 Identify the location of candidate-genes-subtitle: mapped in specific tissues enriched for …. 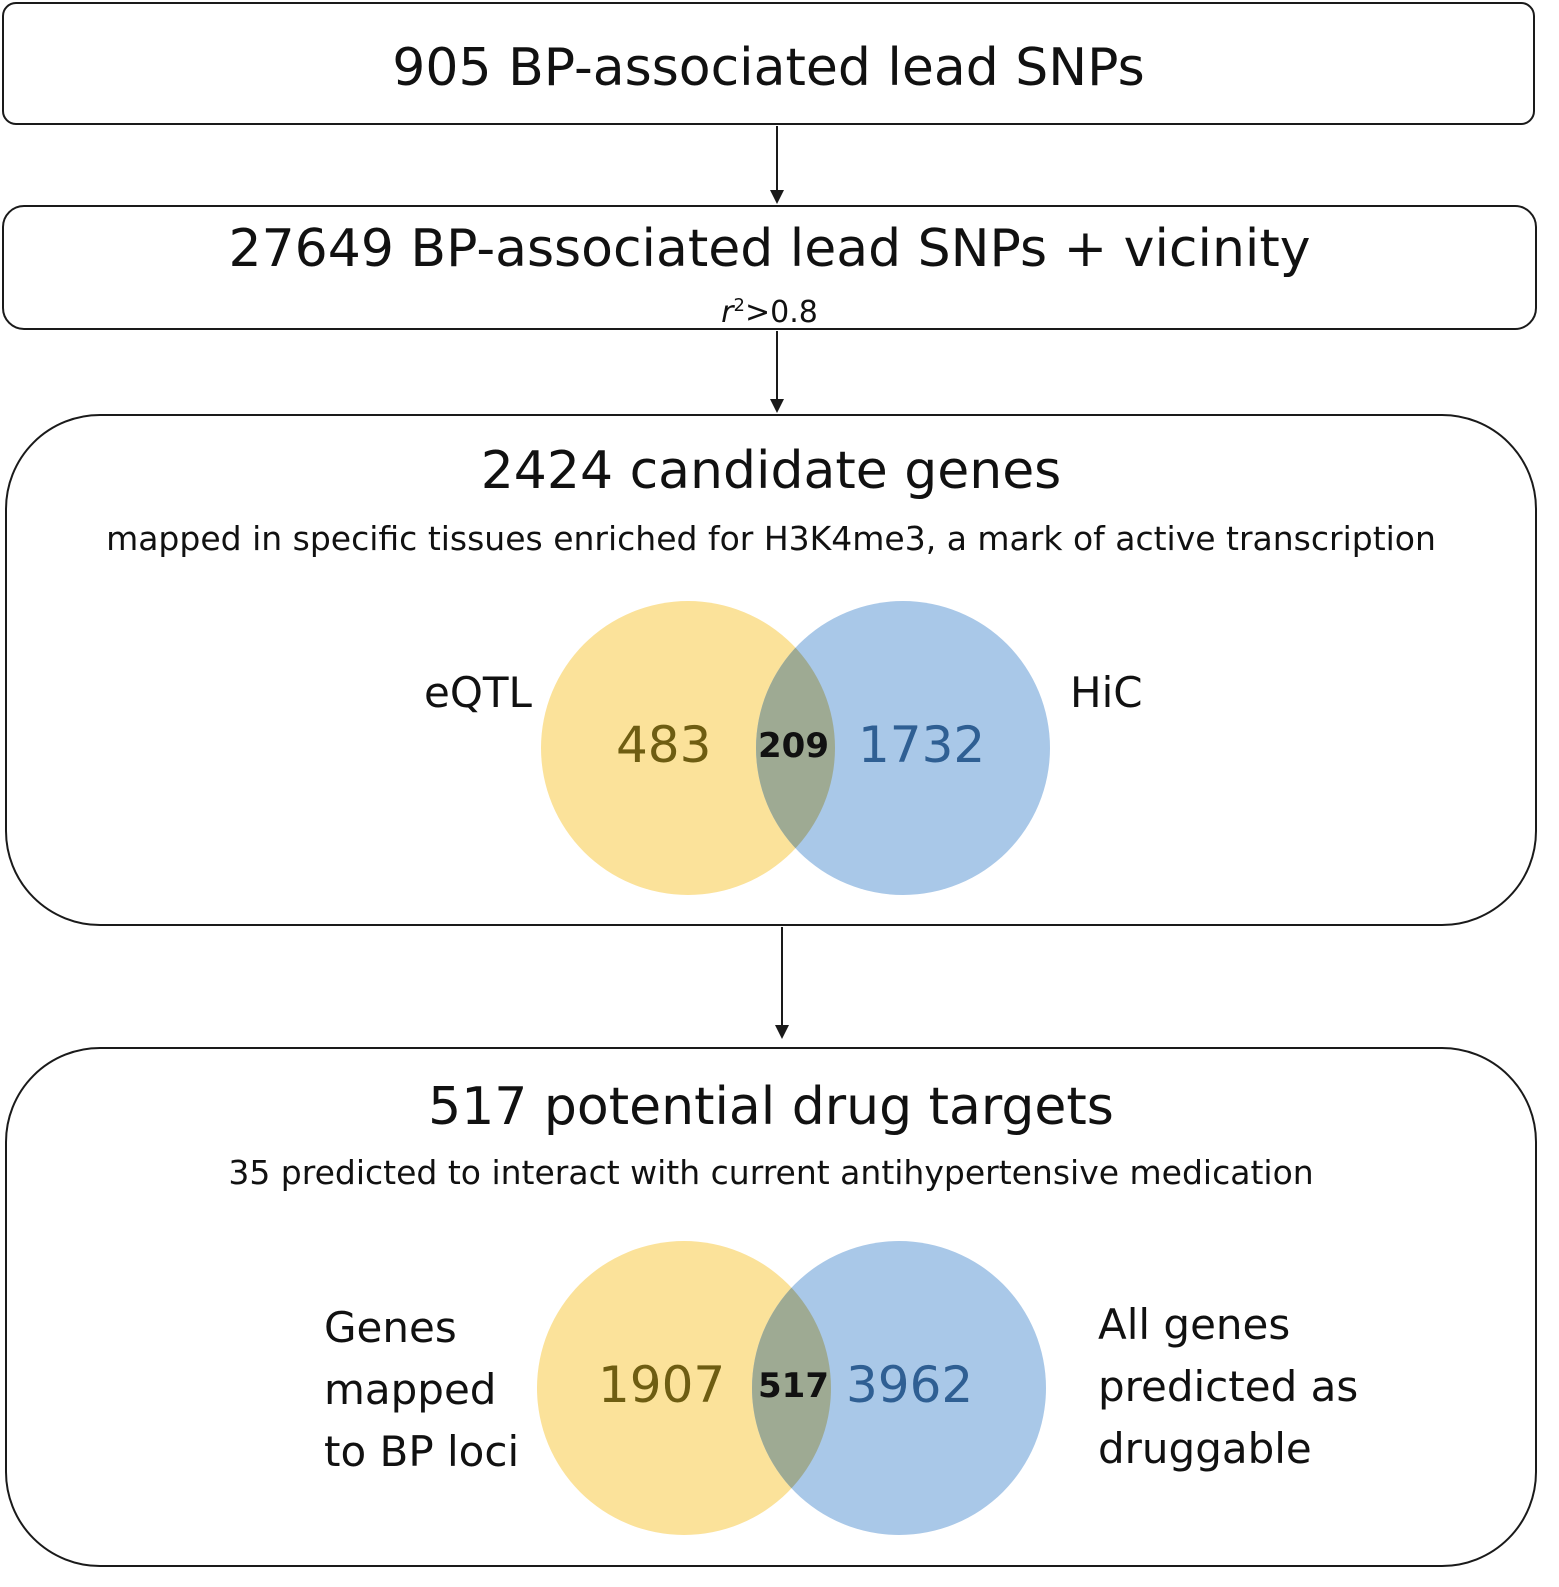
(771, 538).